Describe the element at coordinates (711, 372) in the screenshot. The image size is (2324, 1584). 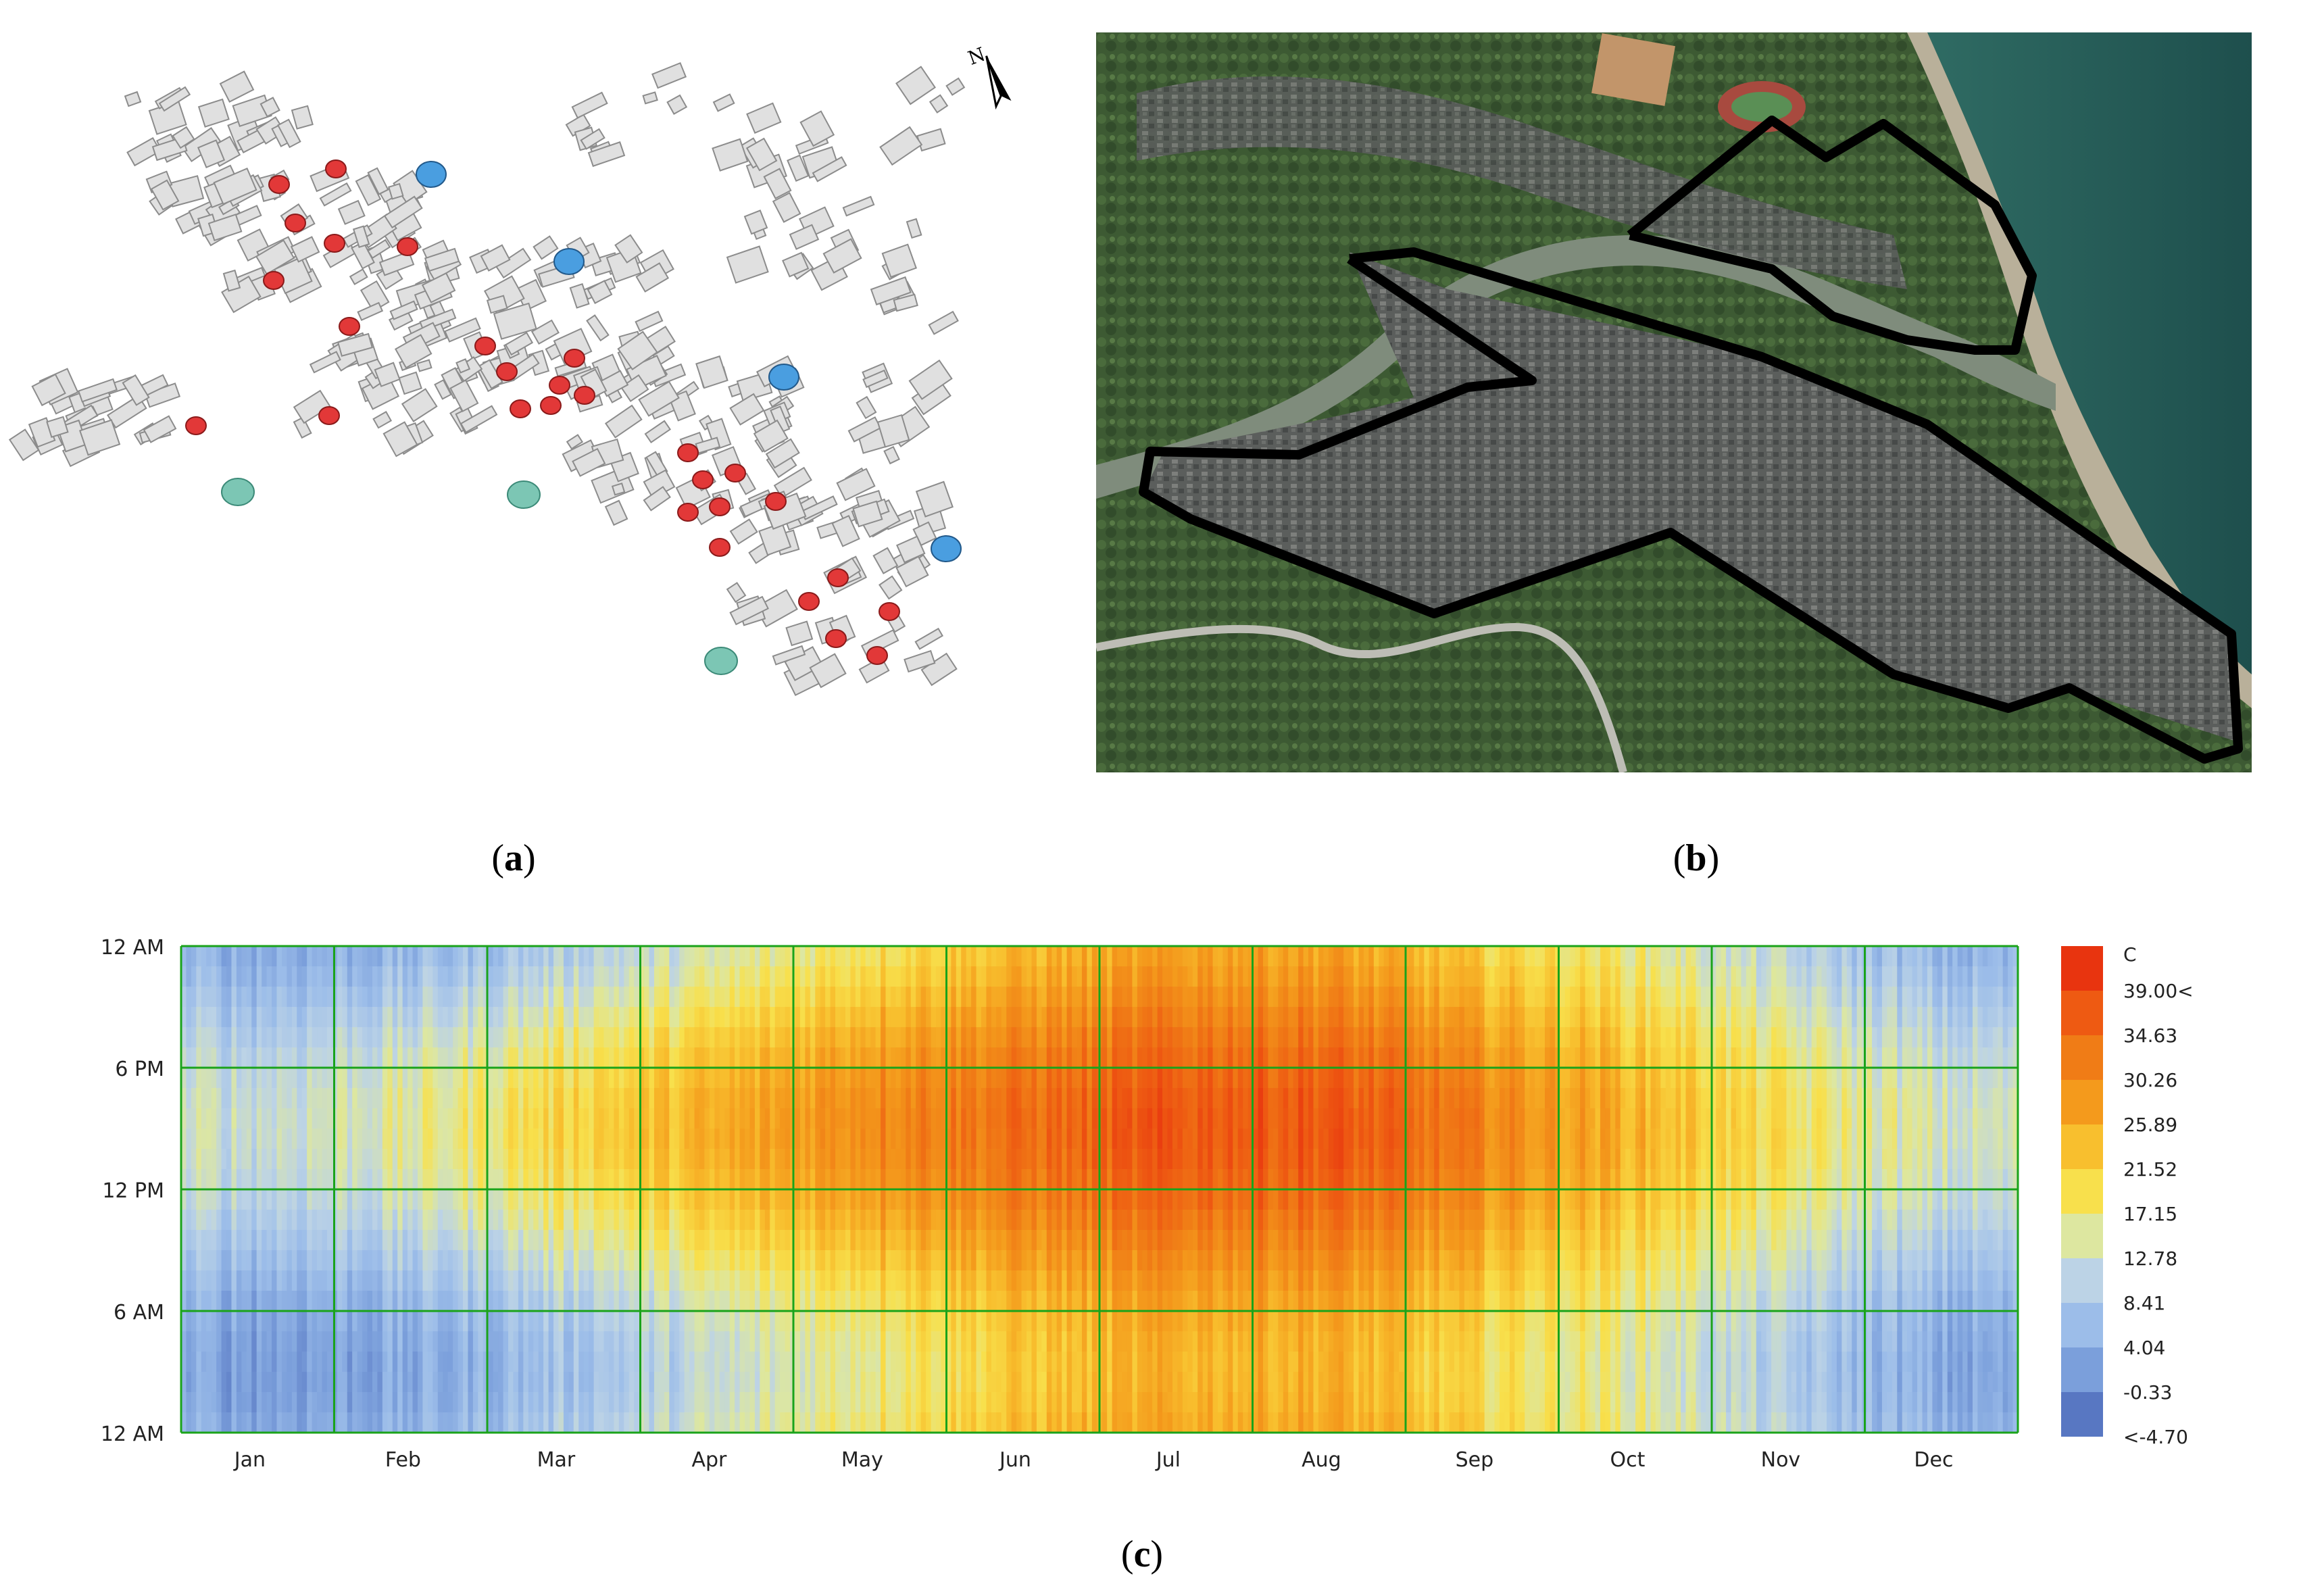
I see `building` at that location.